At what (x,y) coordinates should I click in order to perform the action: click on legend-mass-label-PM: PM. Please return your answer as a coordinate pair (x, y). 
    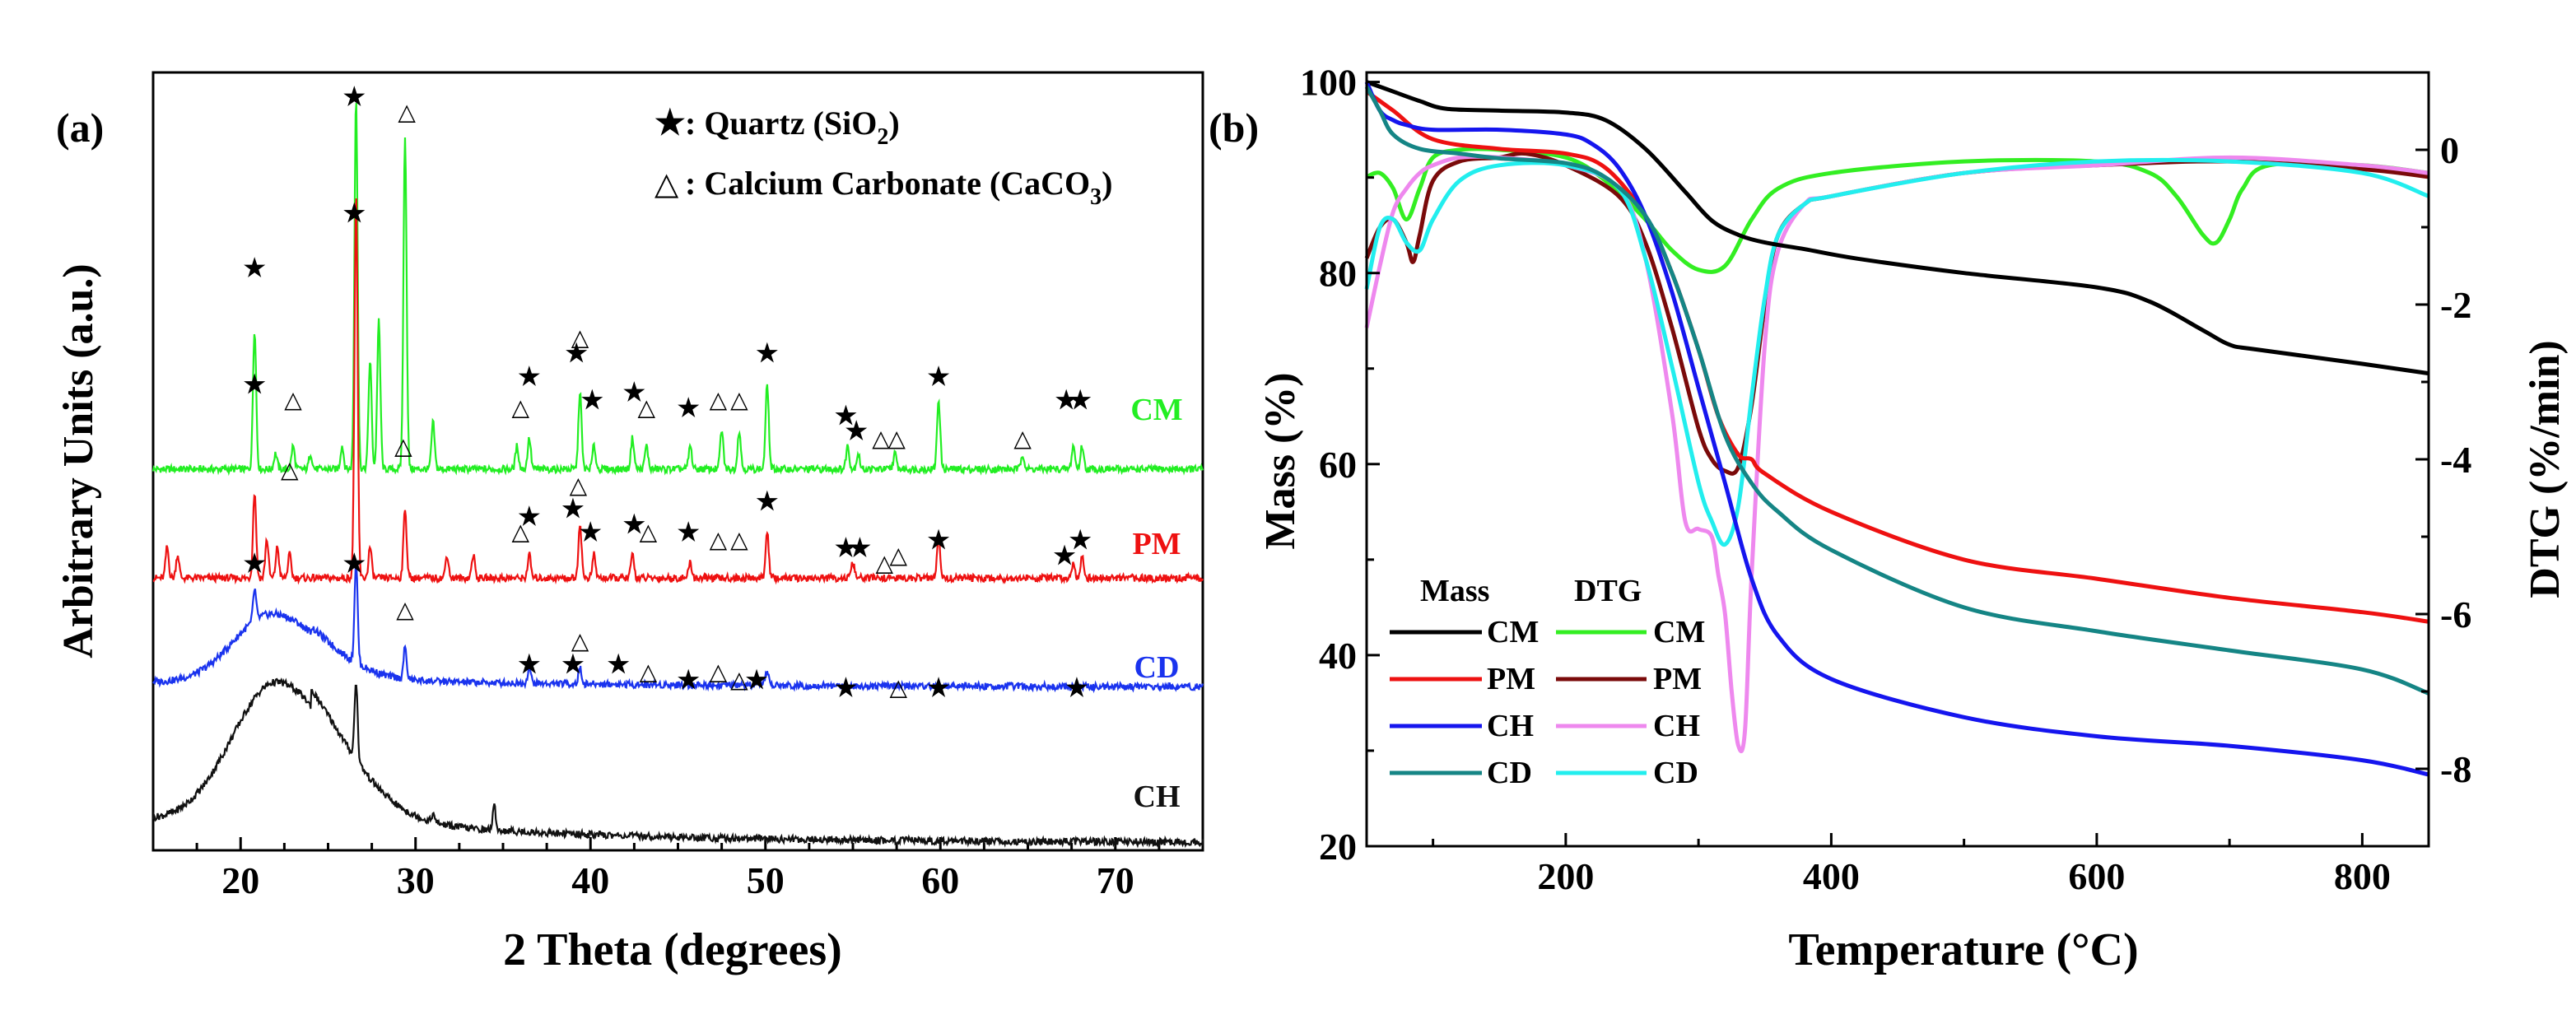
    Looking at the image, I should click on (1511, 679).